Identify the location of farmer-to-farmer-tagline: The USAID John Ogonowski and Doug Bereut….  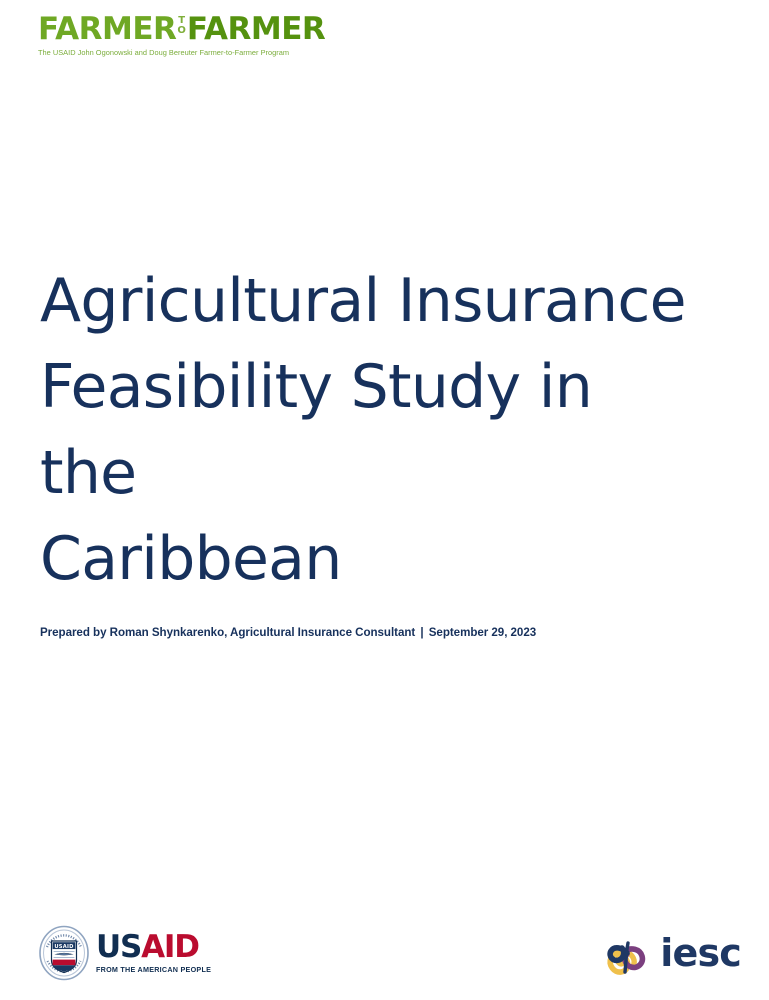
(164, 52).